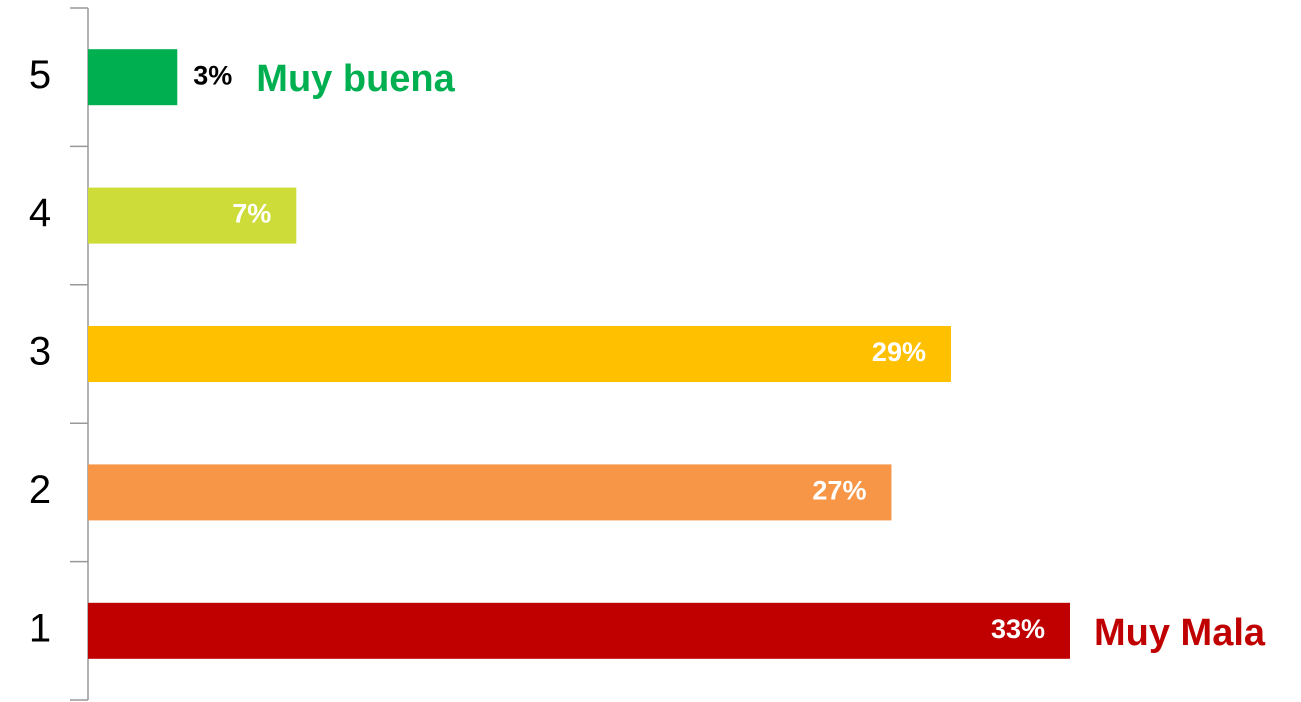 The height and width of the screenshot is (702, 1301). What do you see at coordinates (40, 75) in the screenshot?
I see `y-tick-label: 5` at bounding box center [40, 75].